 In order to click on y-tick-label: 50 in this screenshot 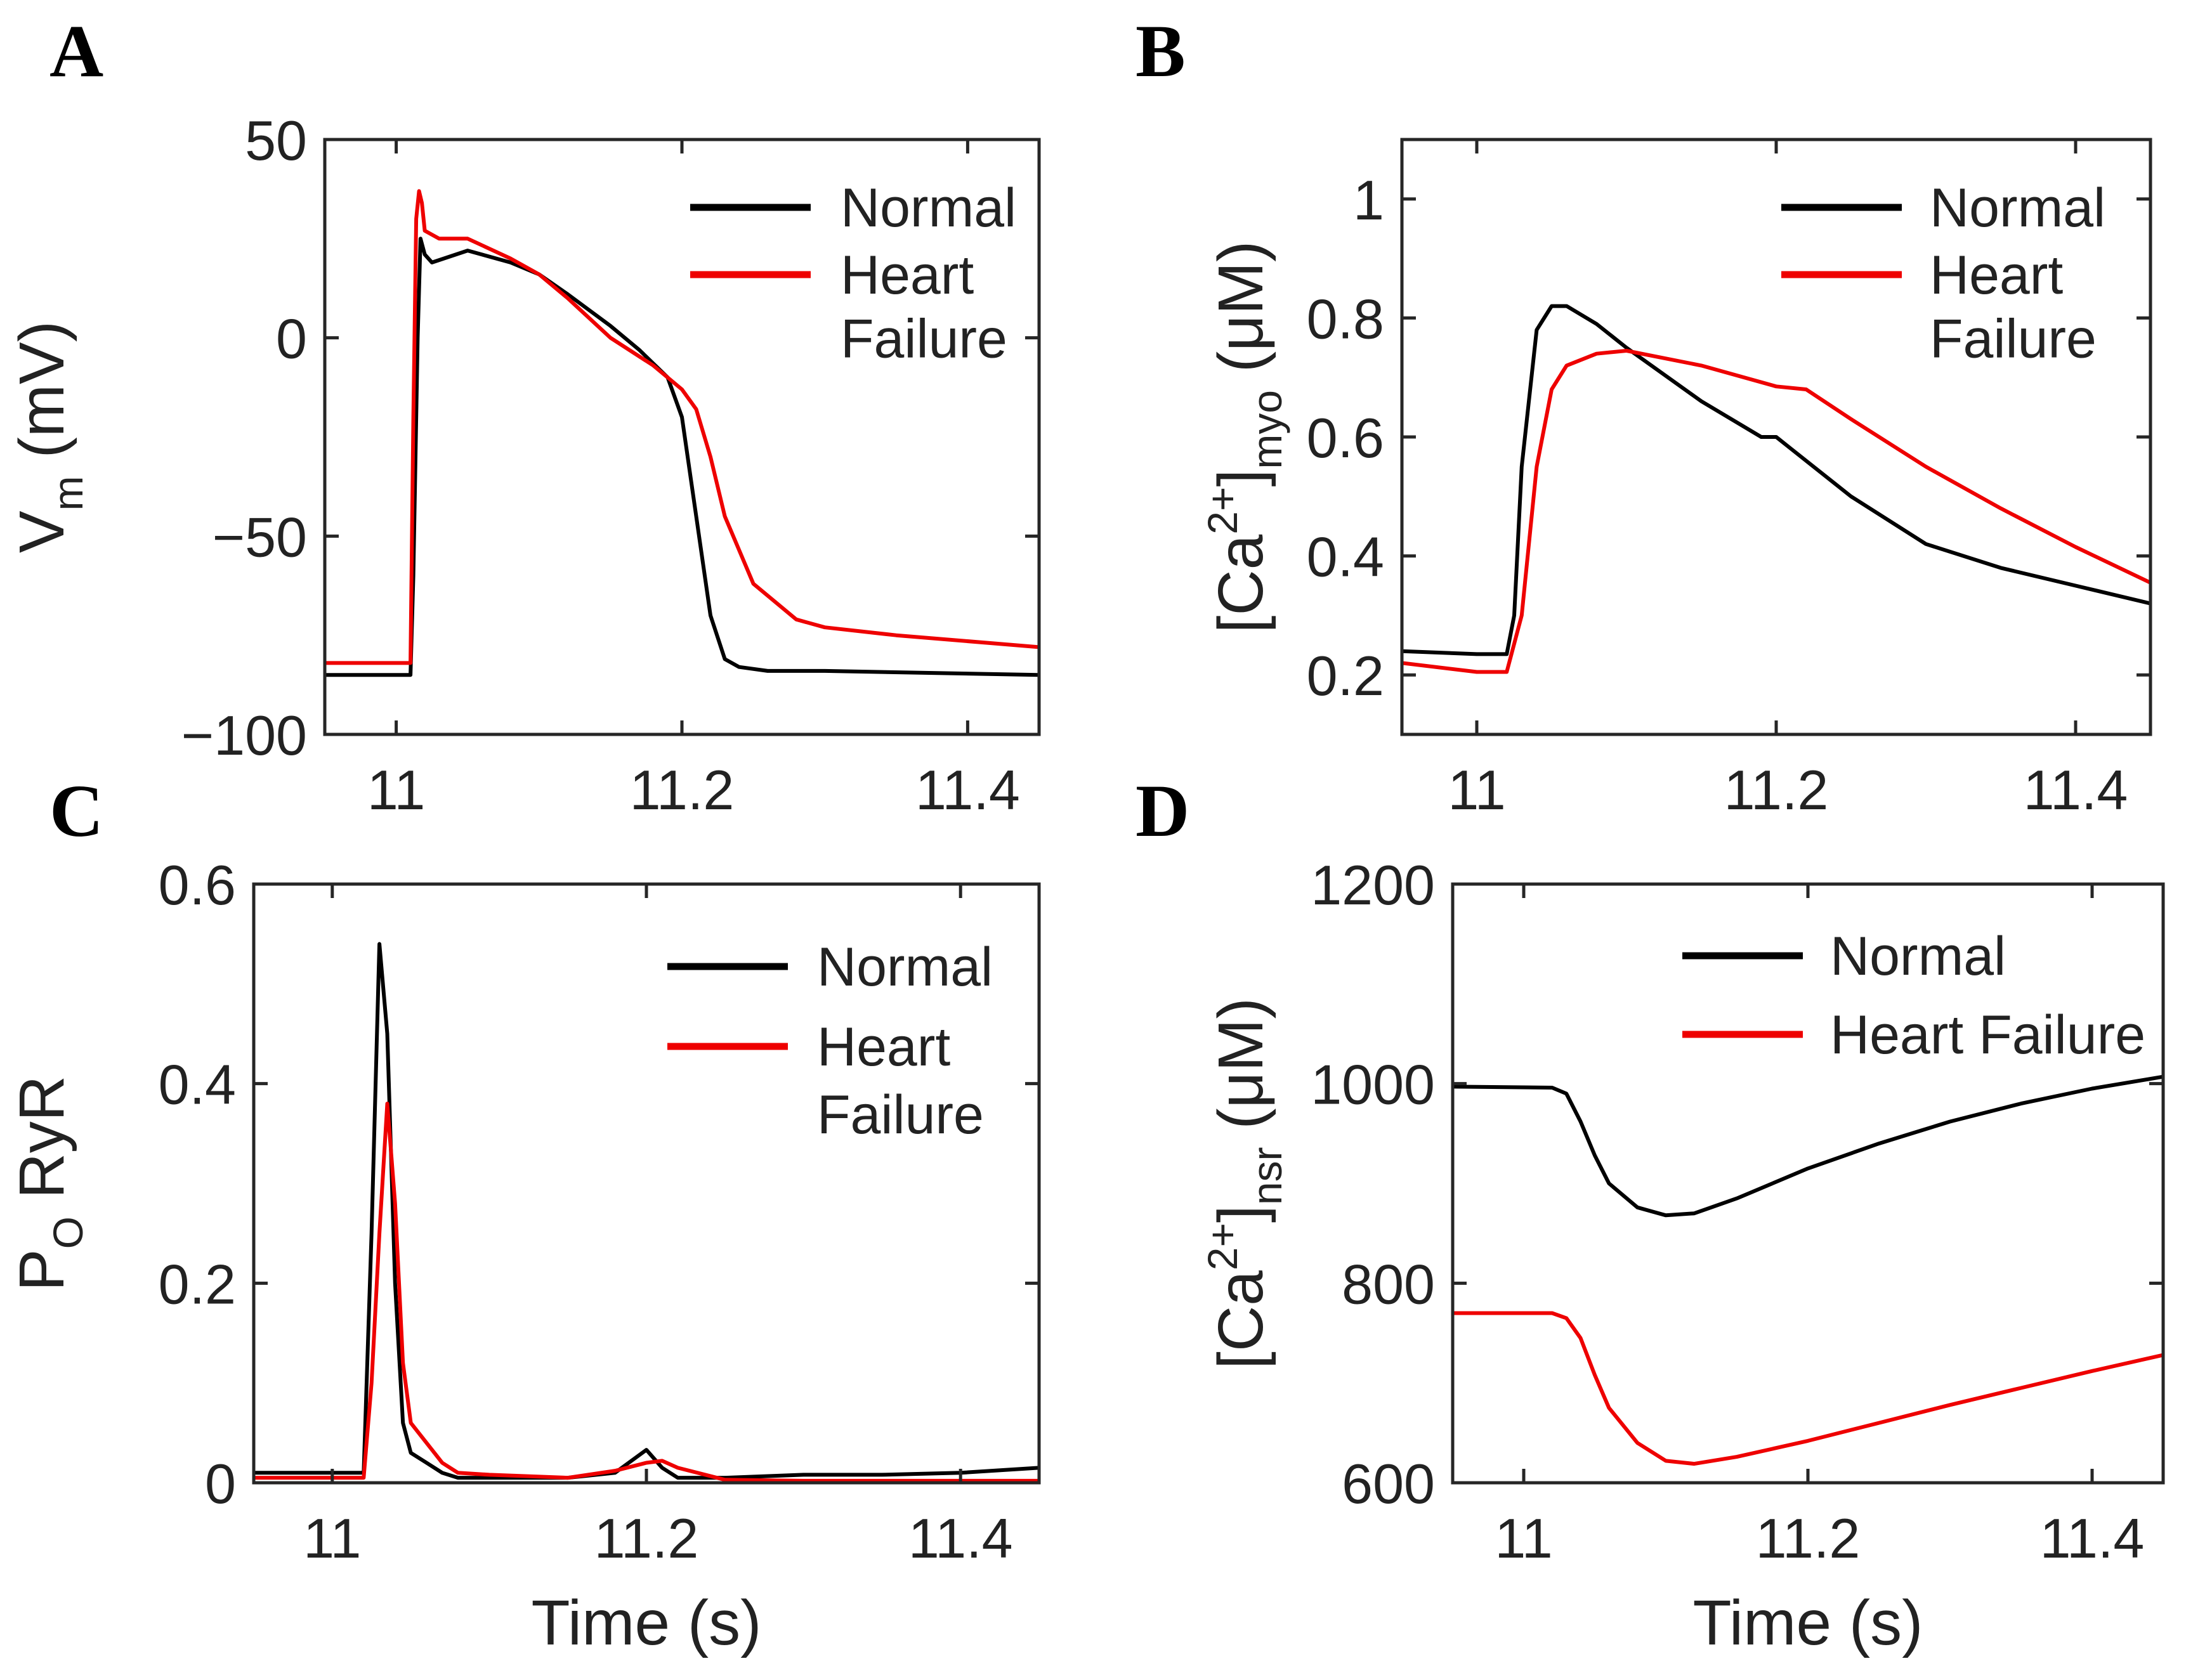, I will do `click(276, 140)`.